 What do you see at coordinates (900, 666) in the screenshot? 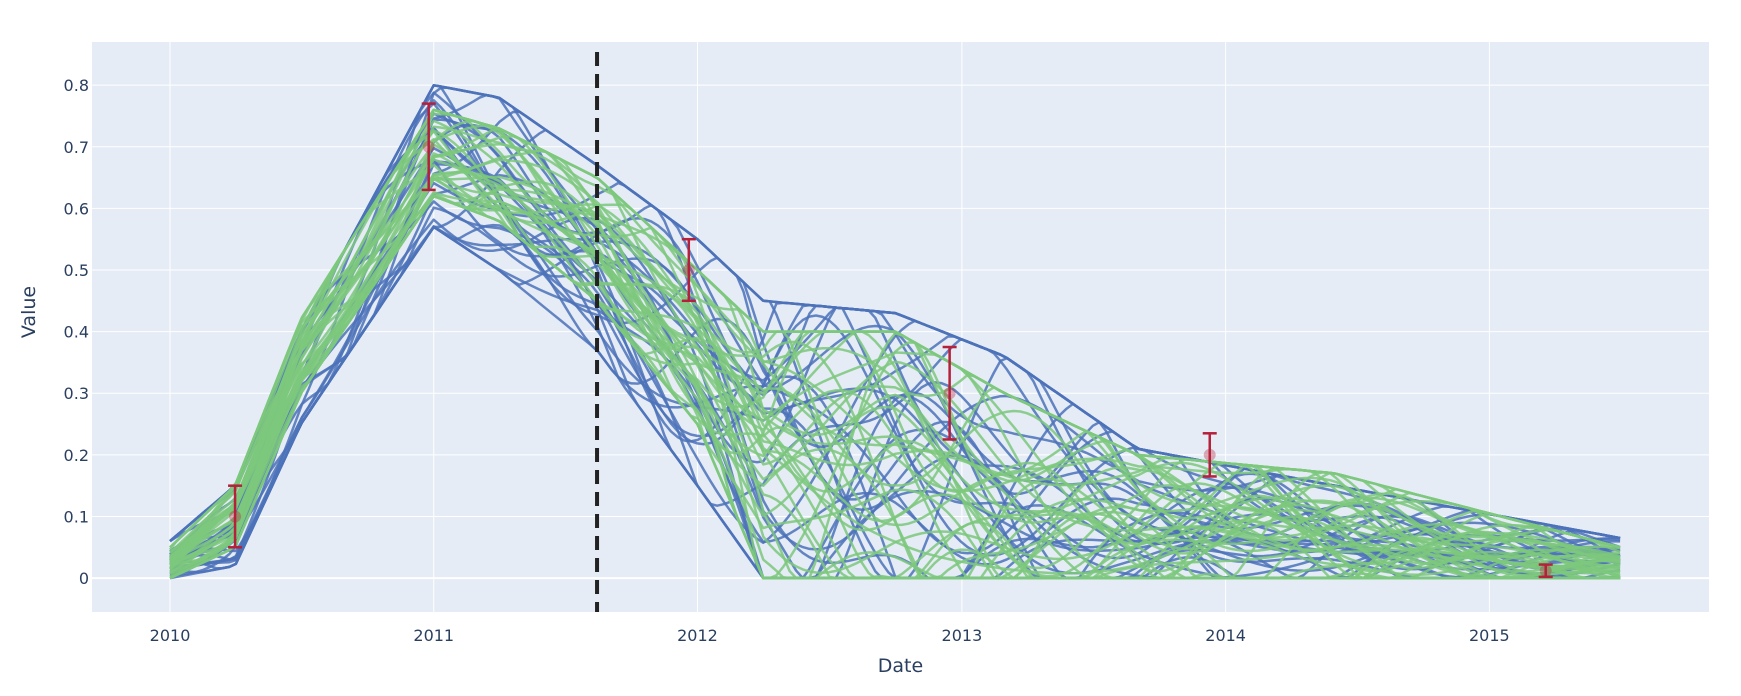
I see `x-axis-title: Date` at bounding box center [900, 666].